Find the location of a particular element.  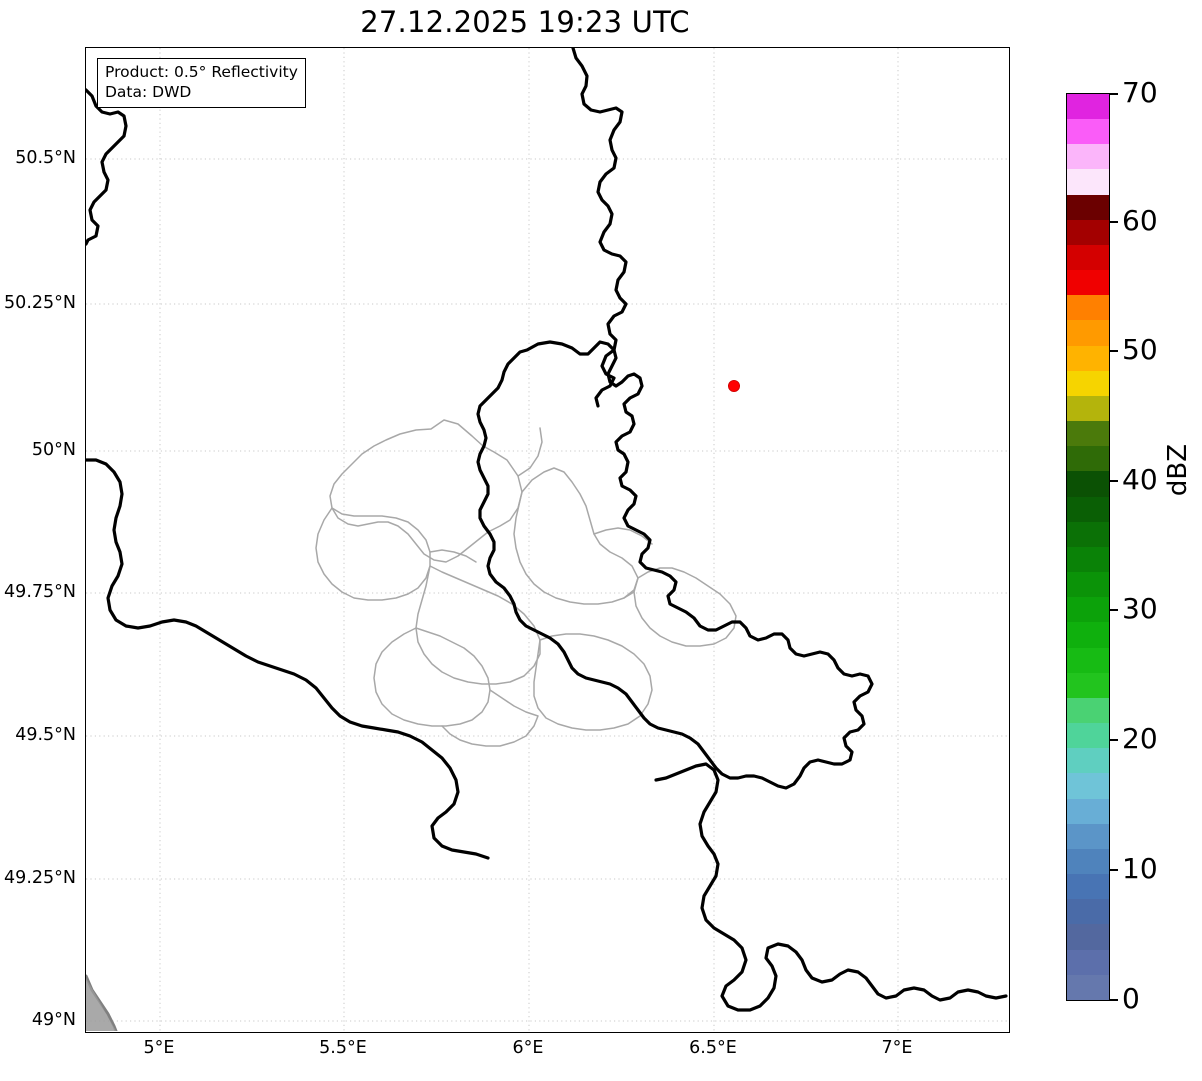

y-tick-label-49-75: 49.75°N is located at coordinates (40, 592).